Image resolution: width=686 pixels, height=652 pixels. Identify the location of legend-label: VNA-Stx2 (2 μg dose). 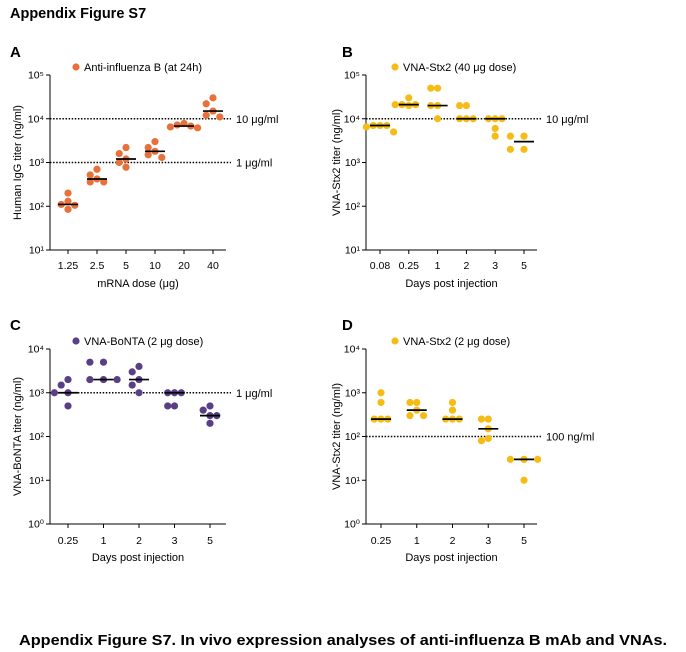
(456, 342).